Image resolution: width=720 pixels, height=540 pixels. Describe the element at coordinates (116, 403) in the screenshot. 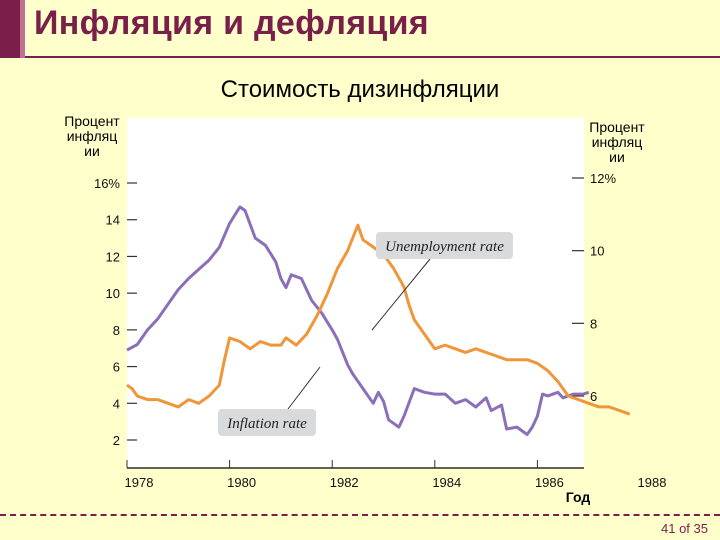

I see `left-tick-label: 4` at that location.